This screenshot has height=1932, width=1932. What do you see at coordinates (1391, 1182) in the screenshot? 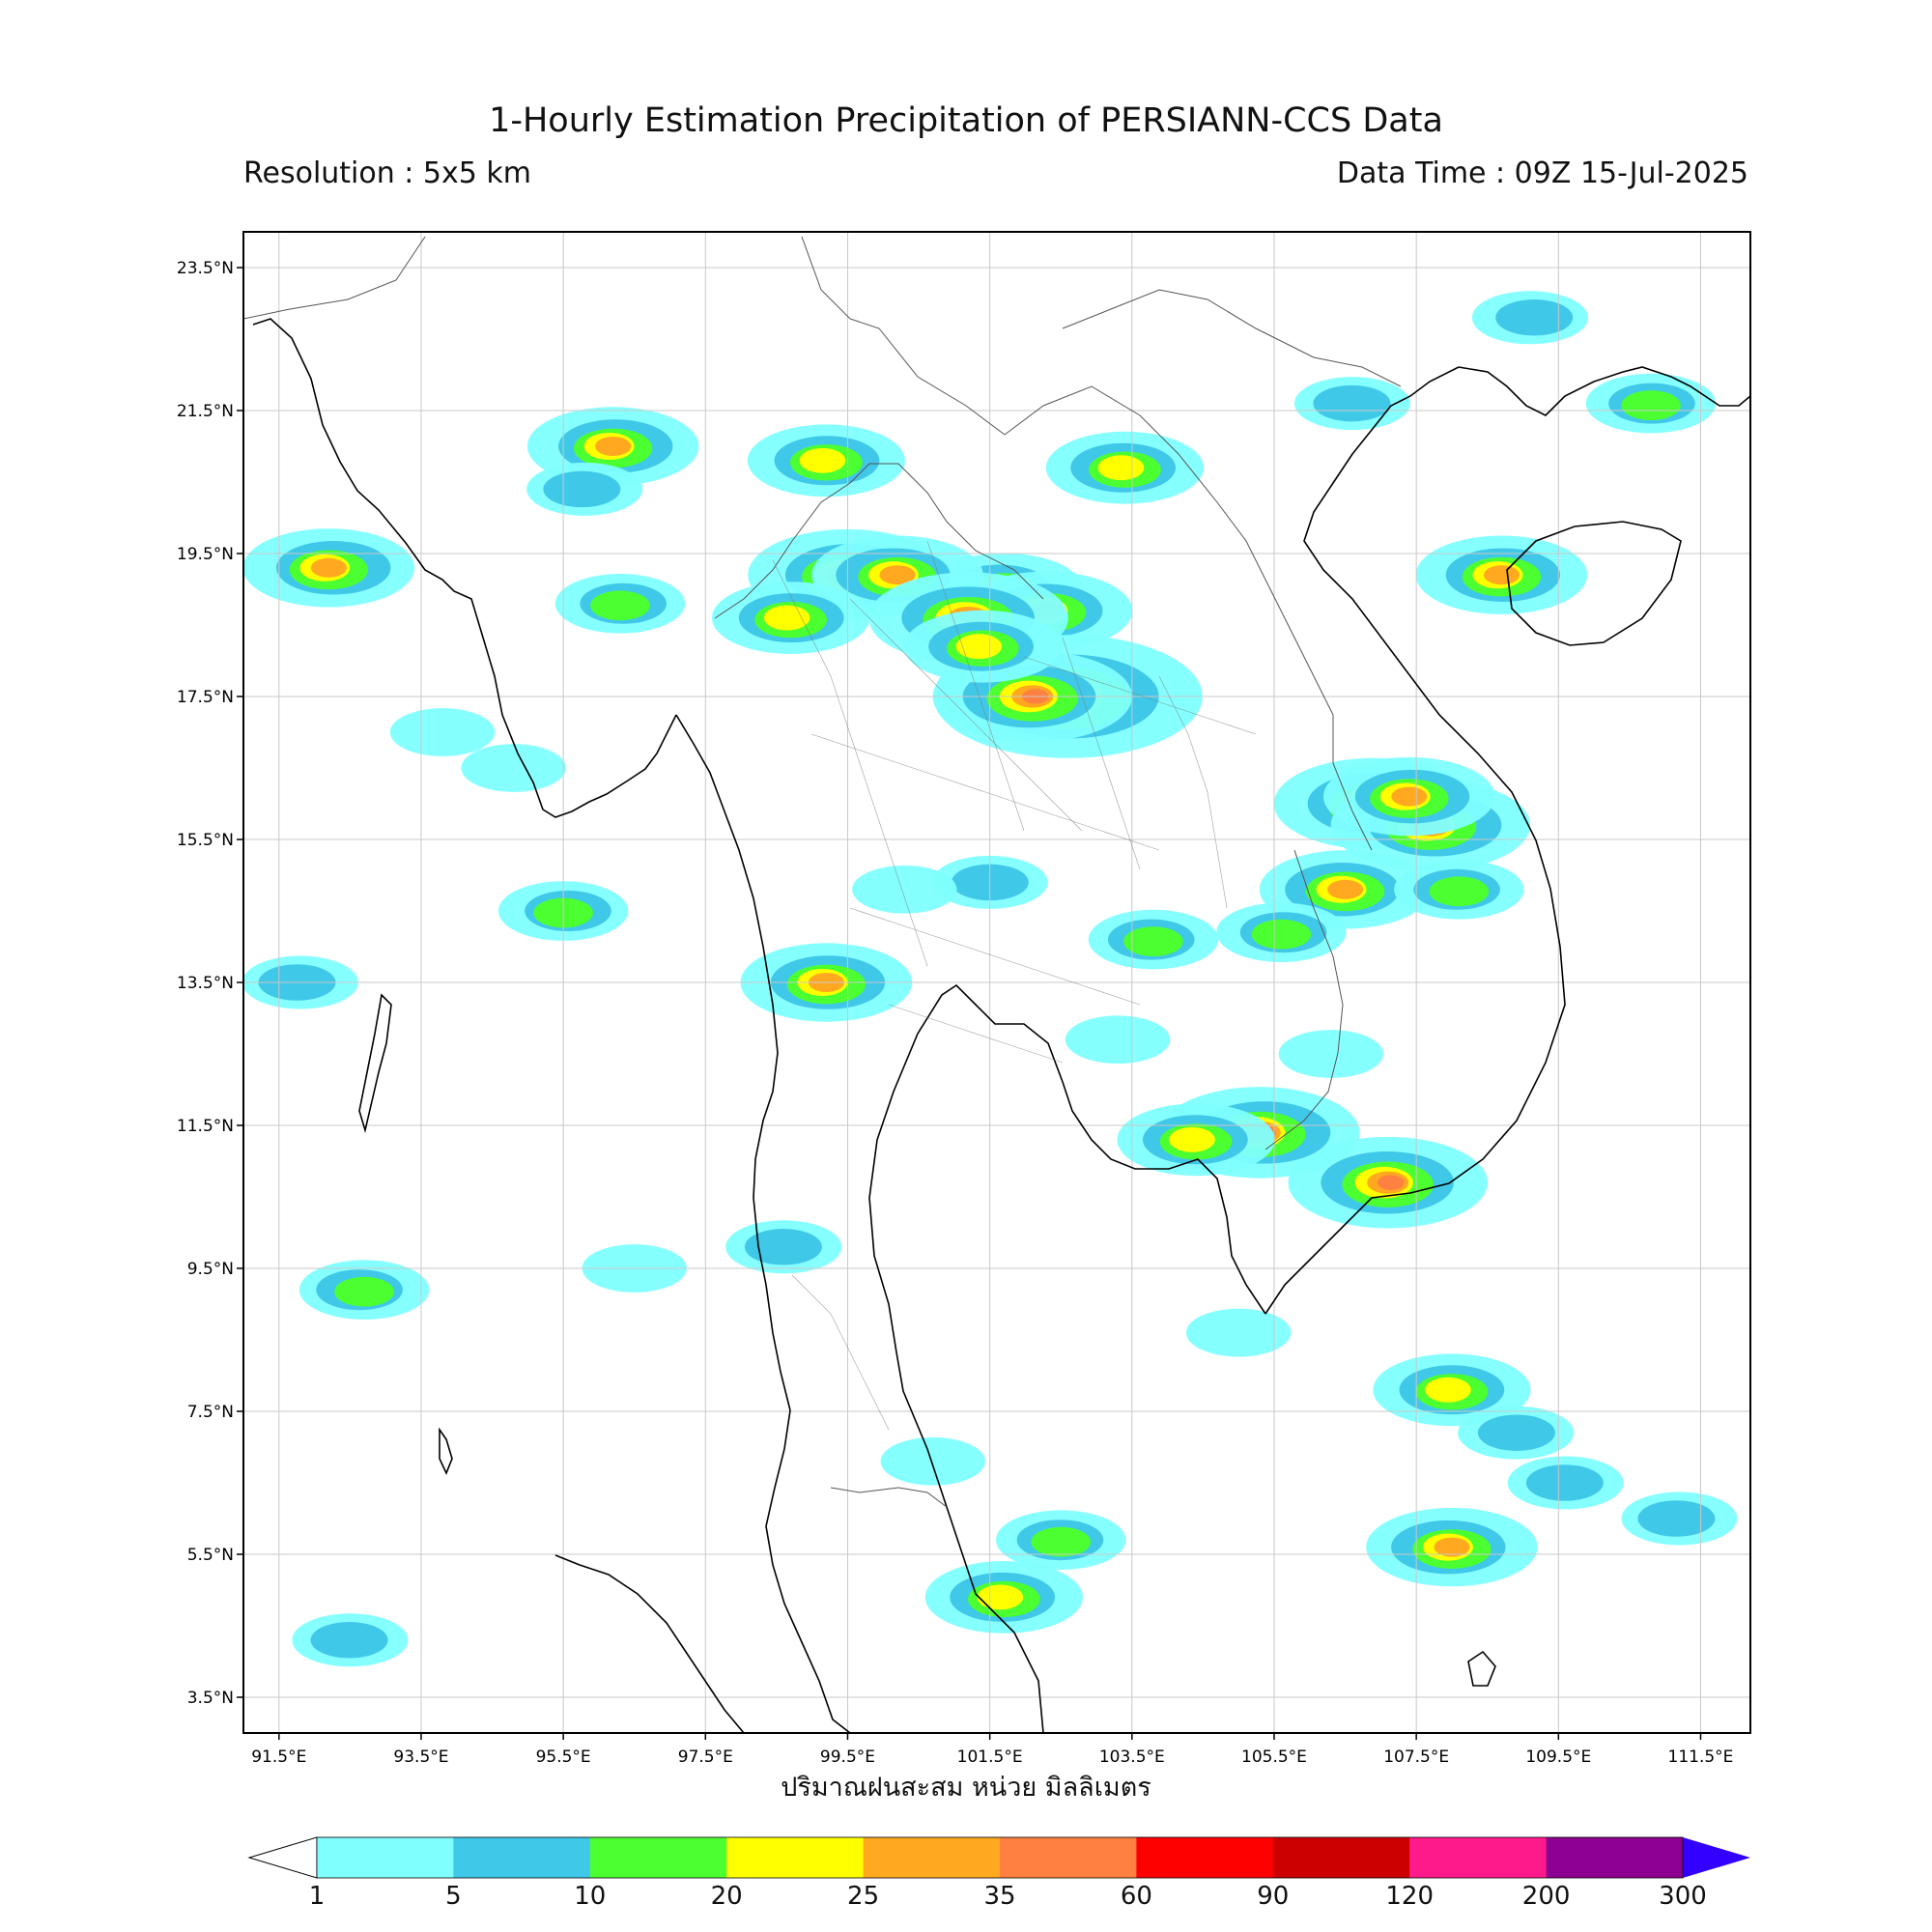
I see `rain-peak` at bounding box center [1391, 1182].